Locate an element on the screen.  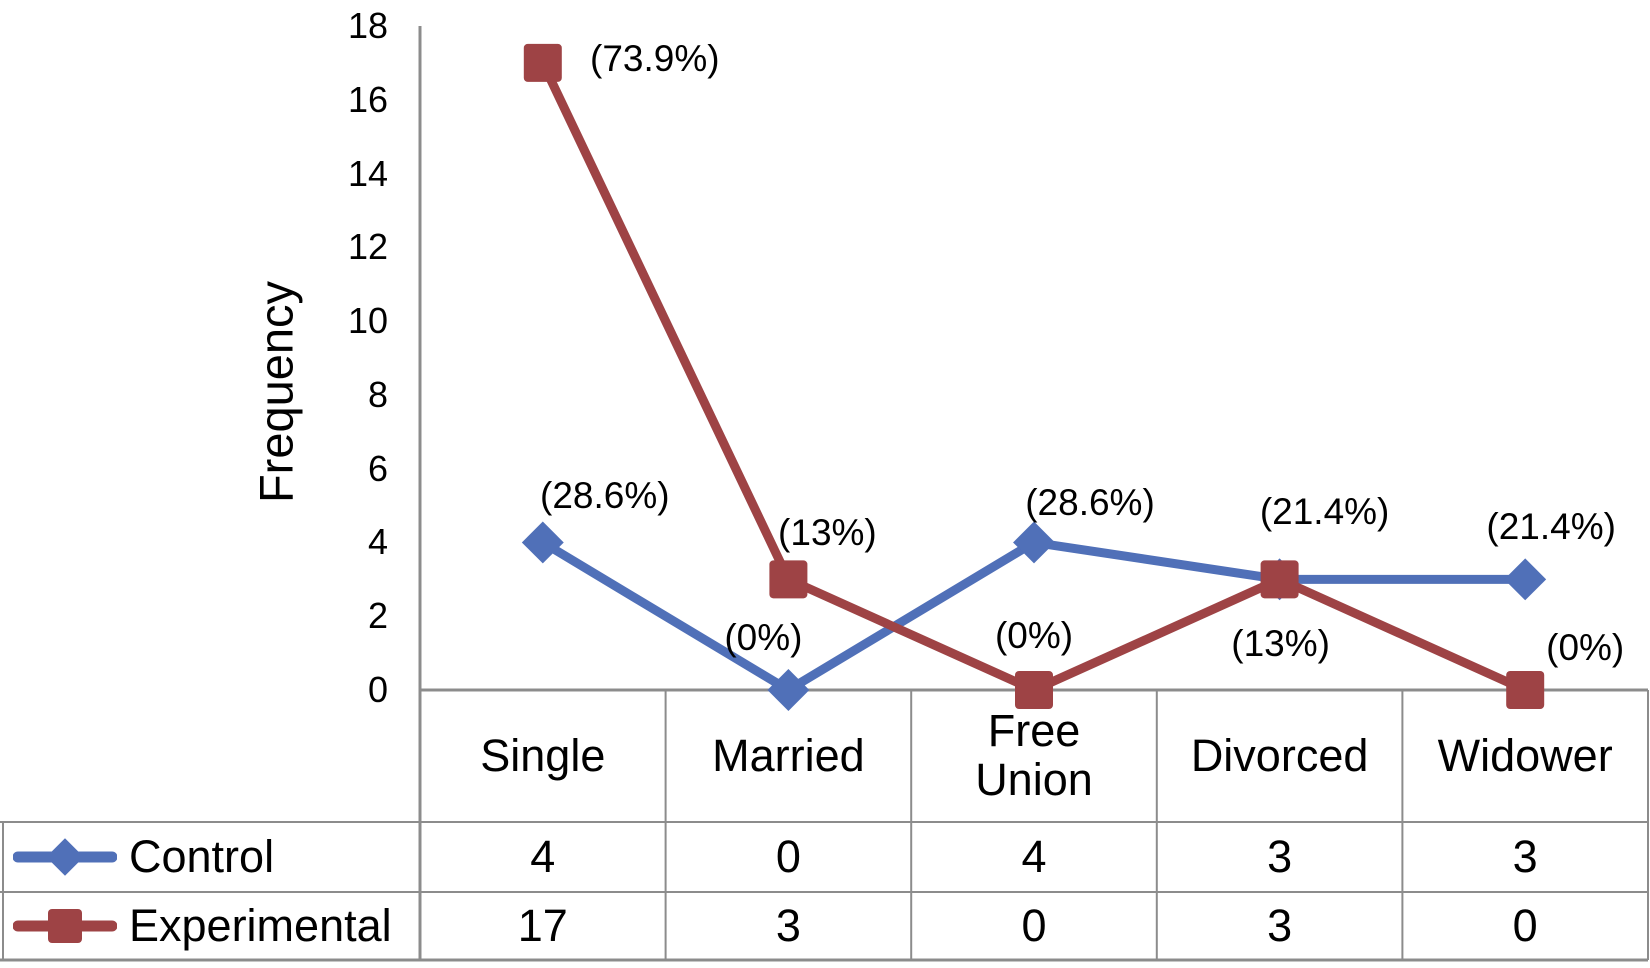
category-cell-divorced: Divorced is located at coordinates (1279, 755).